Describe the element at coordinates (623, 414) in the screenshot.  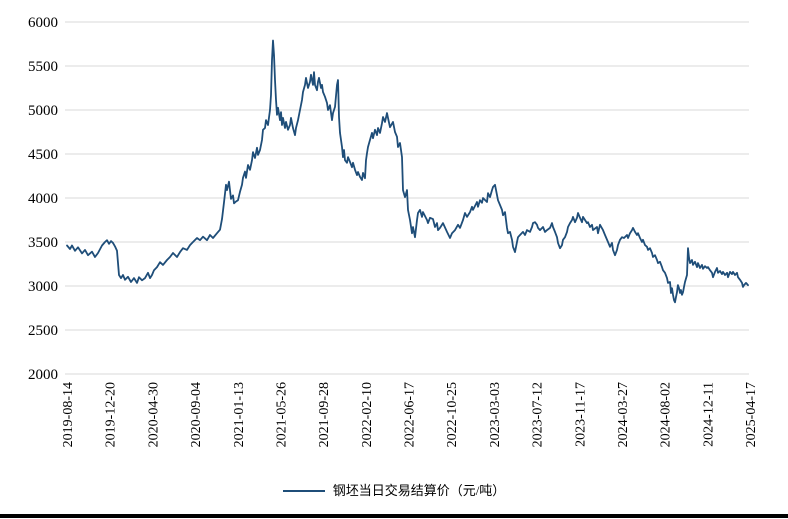
I see `x-axis-tick-label: 2024-03-27` at that location.